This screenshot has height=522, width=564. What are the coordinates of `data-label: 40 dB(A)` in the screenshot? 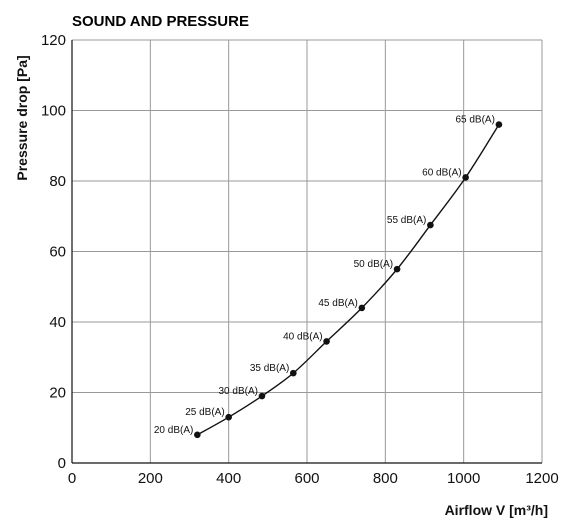 It's located at (302, 336).